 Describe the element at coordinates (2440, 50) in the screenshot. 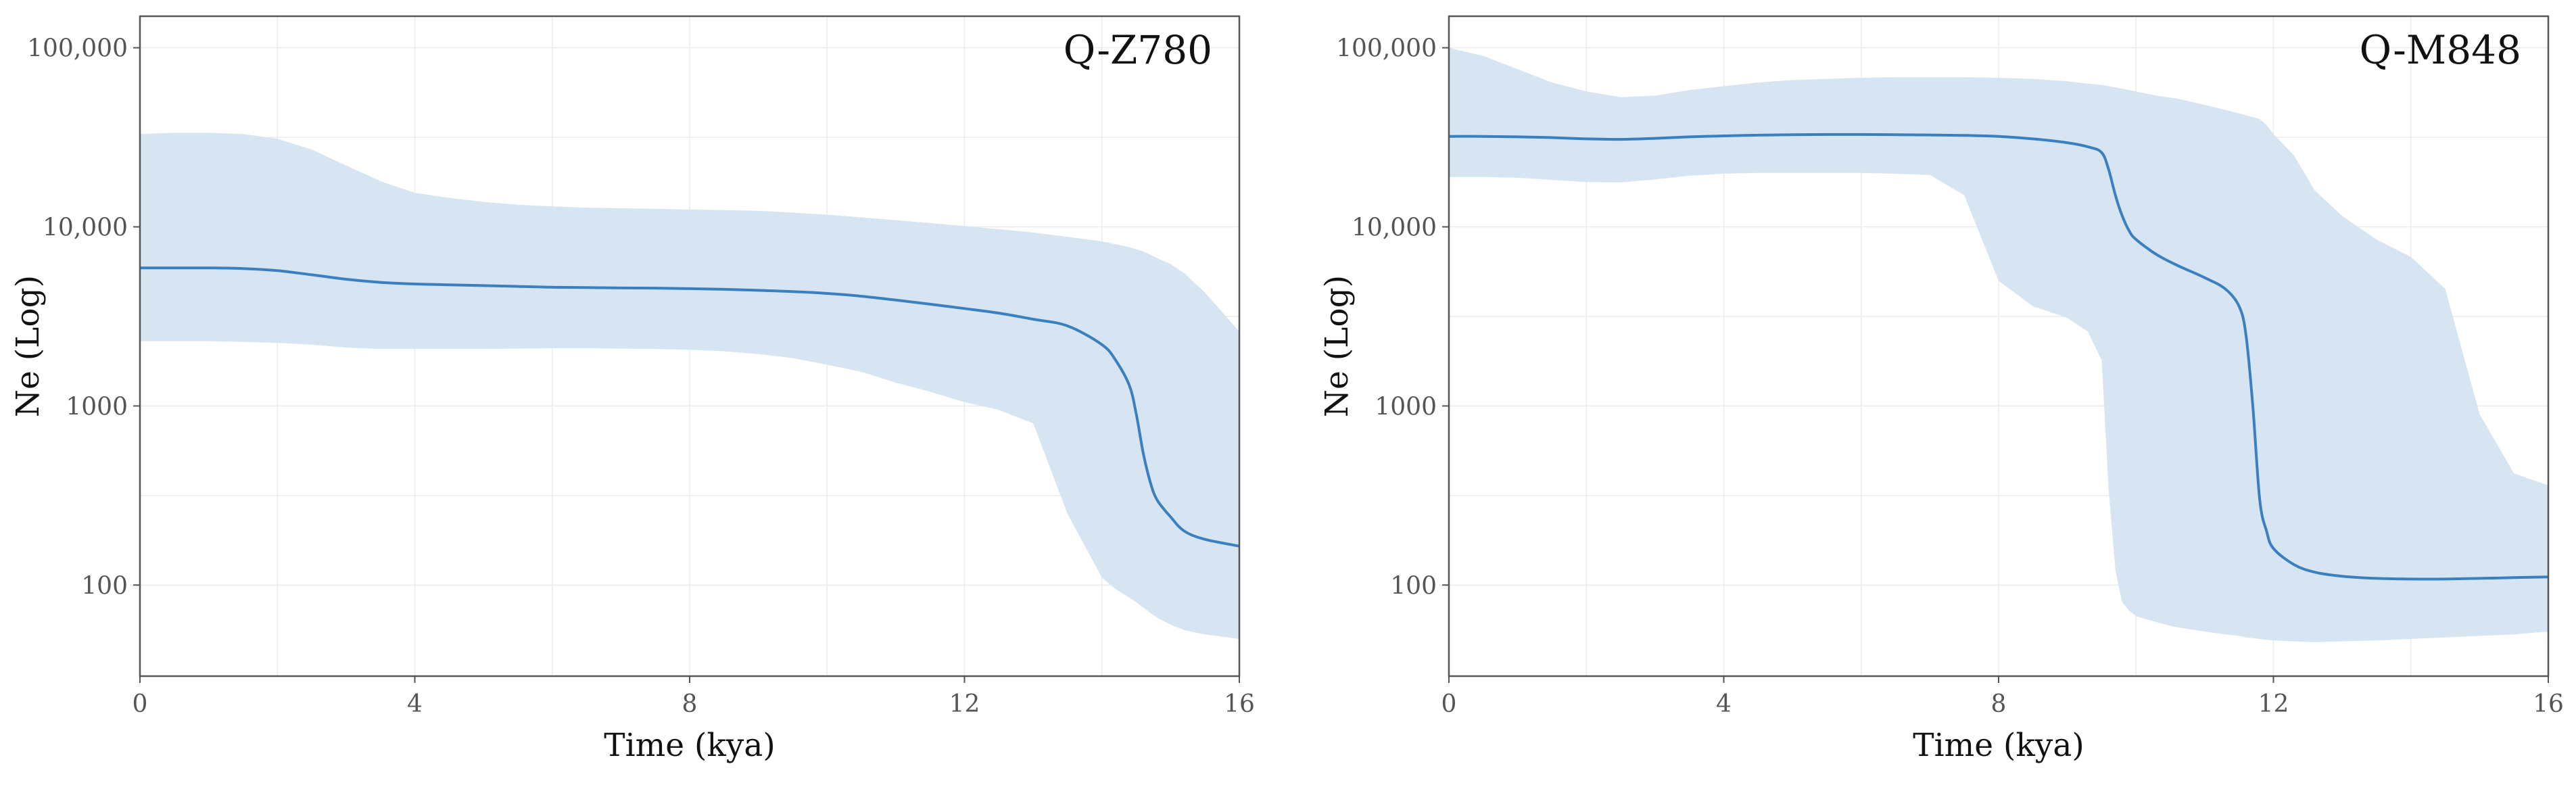

I see `chart-title: Q-M848` at that location.